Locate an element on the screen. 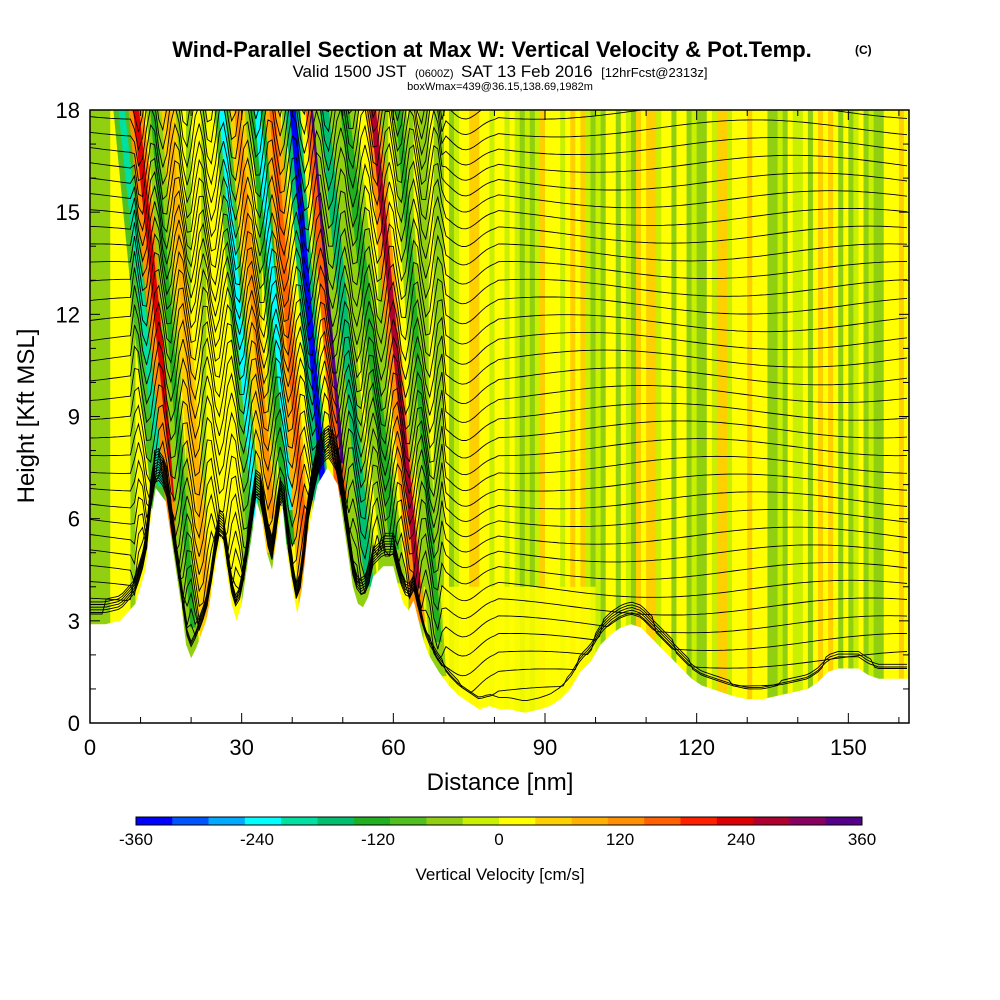 This screenshot has width=1000, height=1000. y-tick-label: 15 is located at coordinates (68, 212).